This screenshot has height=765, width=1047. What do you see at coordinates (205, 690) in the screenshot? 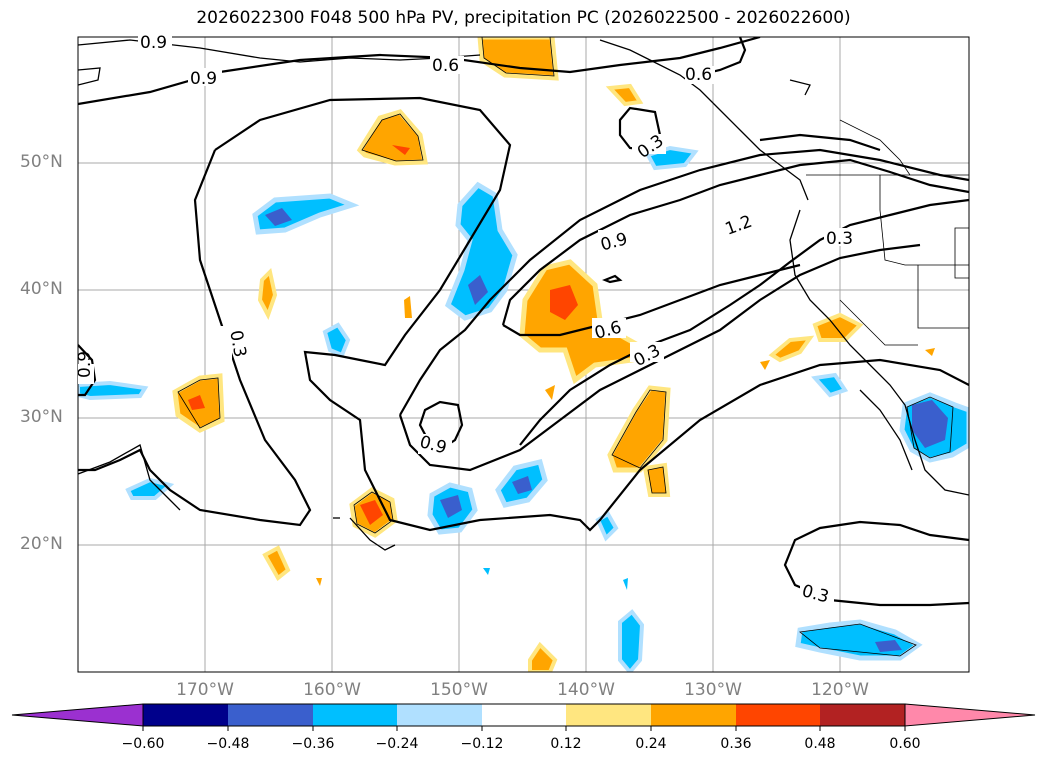
I see `lon-label-170w: 170°W` at bounding box center [205, 690].